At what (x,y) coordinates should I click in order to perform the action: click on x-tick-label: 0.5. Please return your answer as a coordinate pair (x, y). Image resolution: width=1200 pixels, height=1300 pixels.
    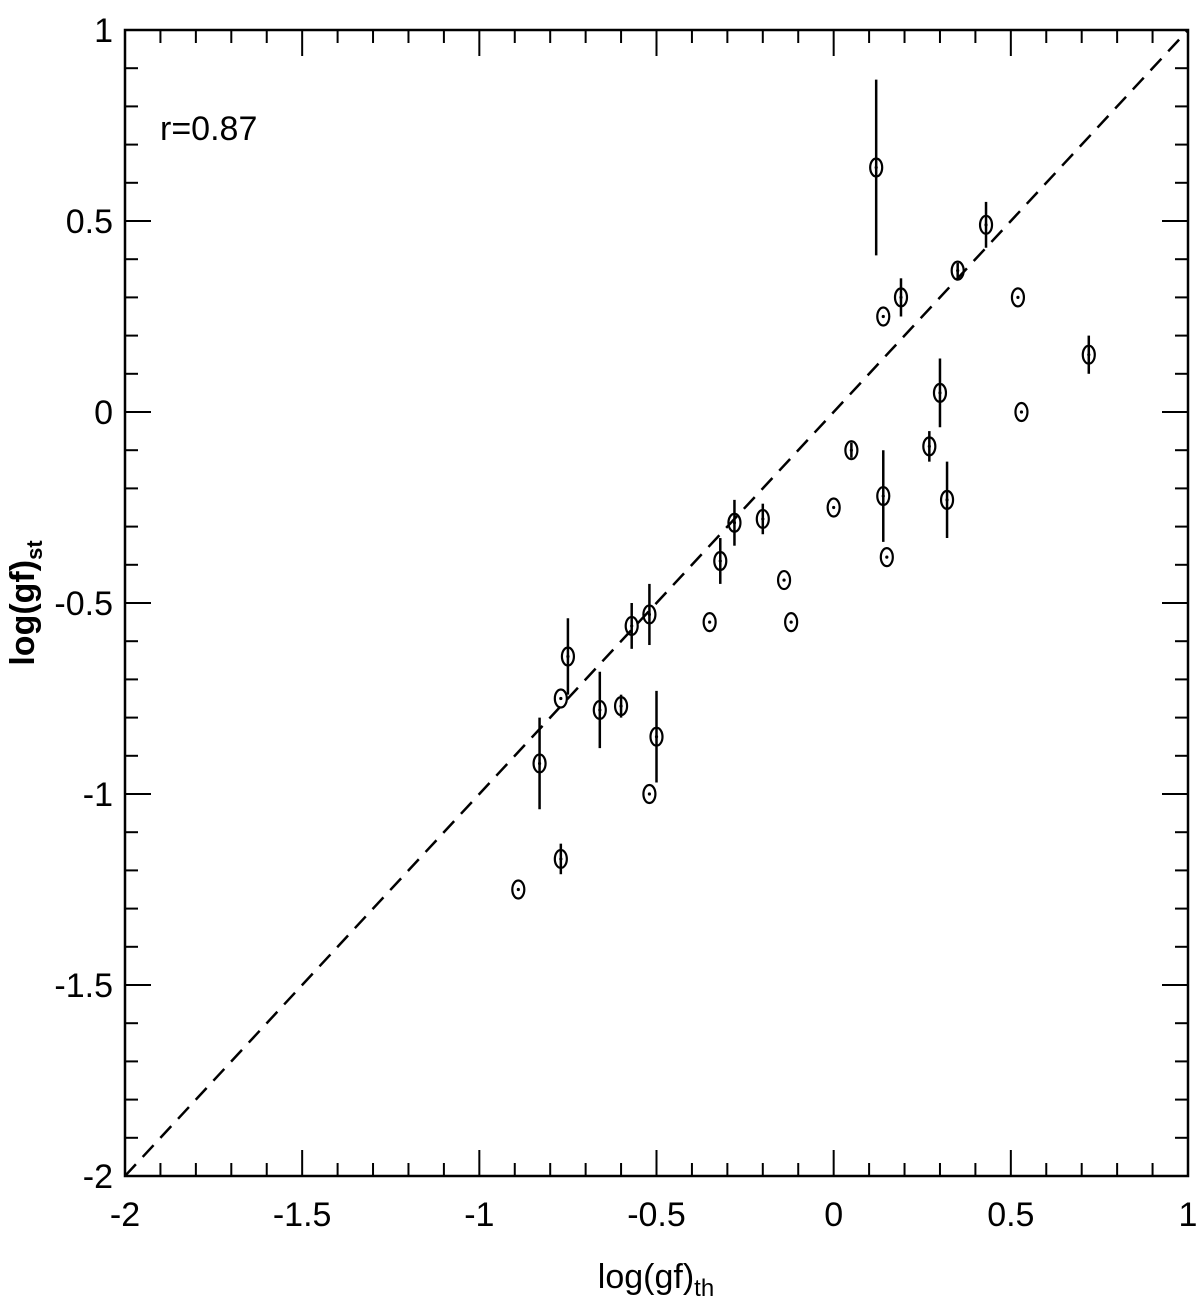
    Looking at the image, I should click on (1010, 1215).